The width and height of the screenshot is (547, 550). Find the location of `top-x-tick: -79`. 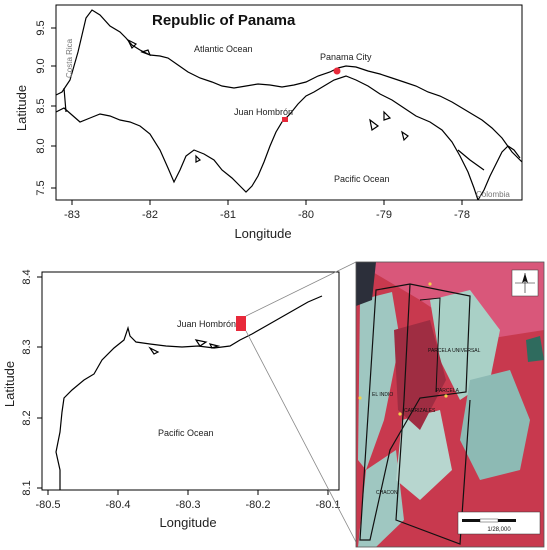

top-x-tick: -79 is located at coordinates (384, 215).